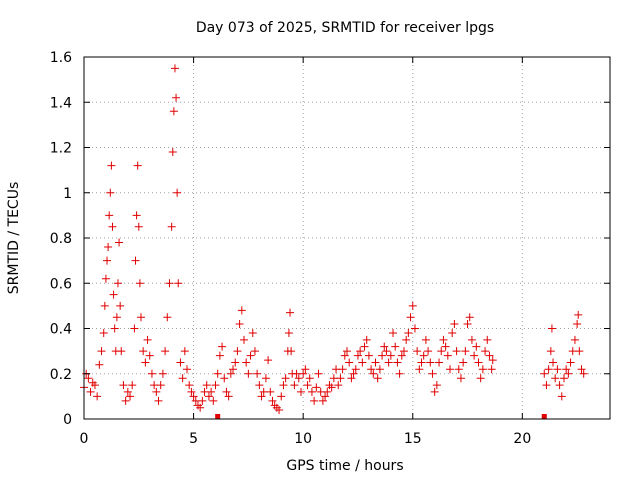 Image resolution: width=640 pixels, height=480 pixels. I want to click on gap-markers, so click(381, 416).